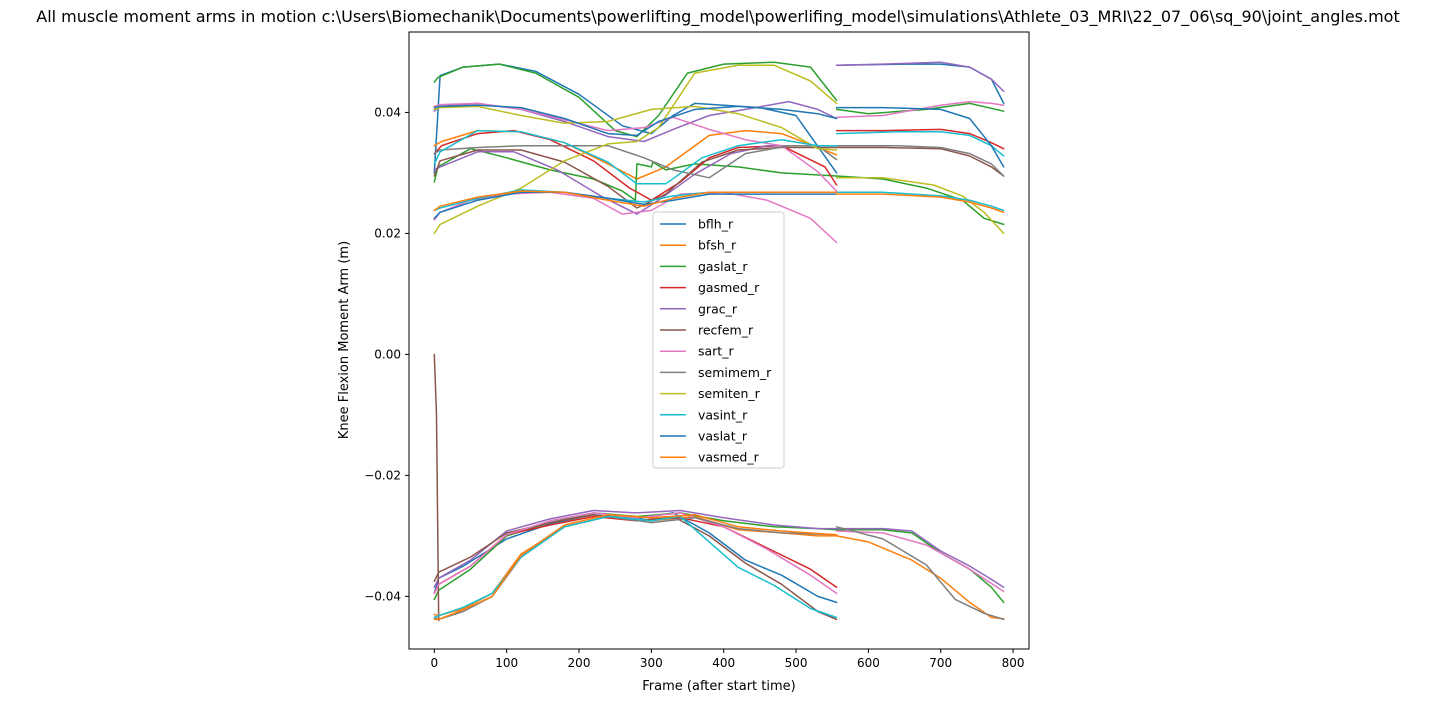 The width and height of the screenshot is (1437, 701). What do you see at coordinates (382, 475) in the screenshot?
I see `y-tick-label: −0.02` at bounding box center [382, 475].